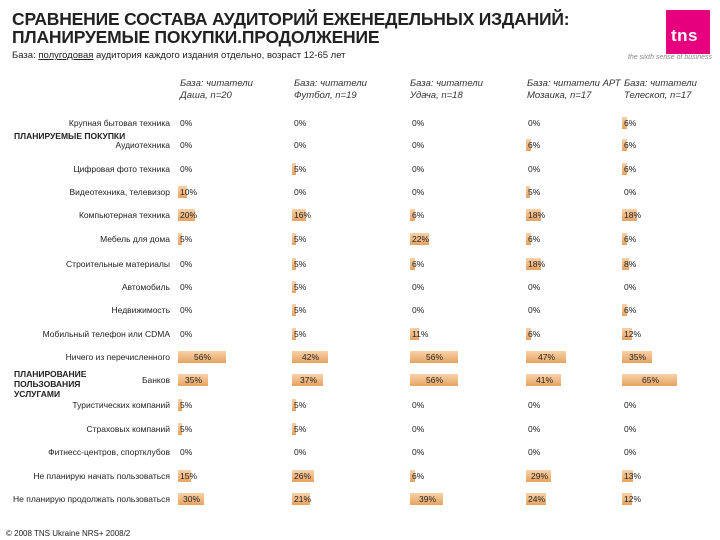 Image resolution: width=720 pixels, height=540 pixels. I want to click on title-line-2: ПЛАНИРУЕМЫЕ ПОКУПКИ.ПРОДОЛЖЕНИЕ, so click(196, 37).